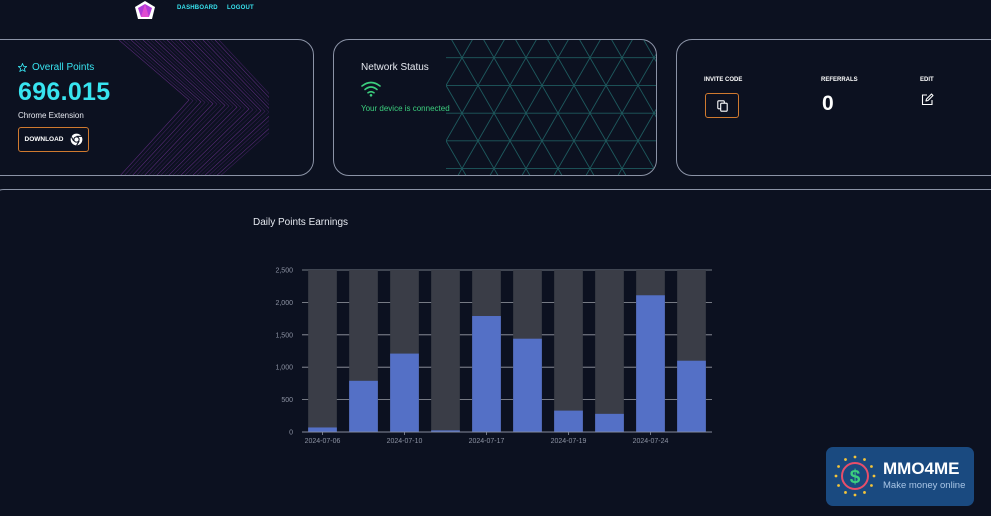  I want to click on chrome-extension-label: Chrome Extension, so click(51, 115).